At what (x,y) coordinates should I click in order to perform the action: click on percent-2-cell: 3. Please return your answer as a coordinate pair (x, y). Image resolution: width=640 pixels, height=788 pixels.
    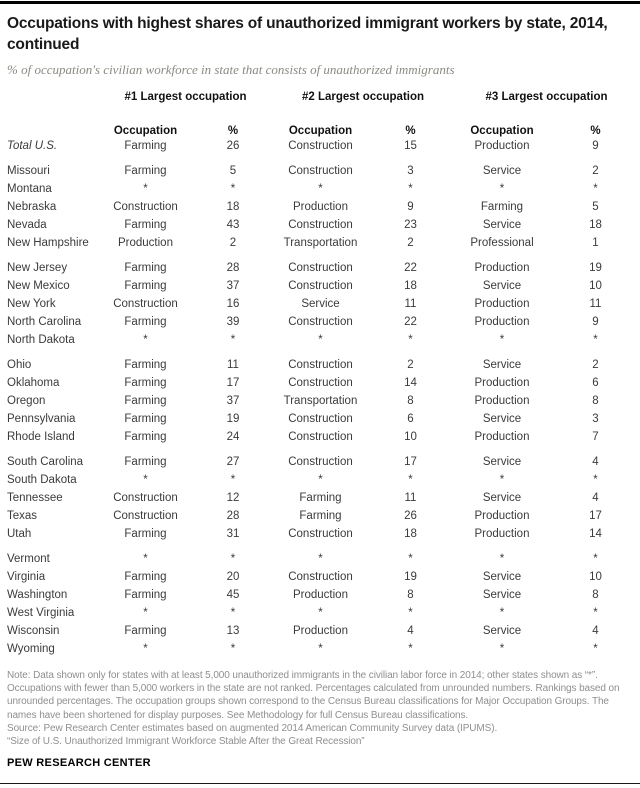
    Looking at the image, I should click on (410, 171).